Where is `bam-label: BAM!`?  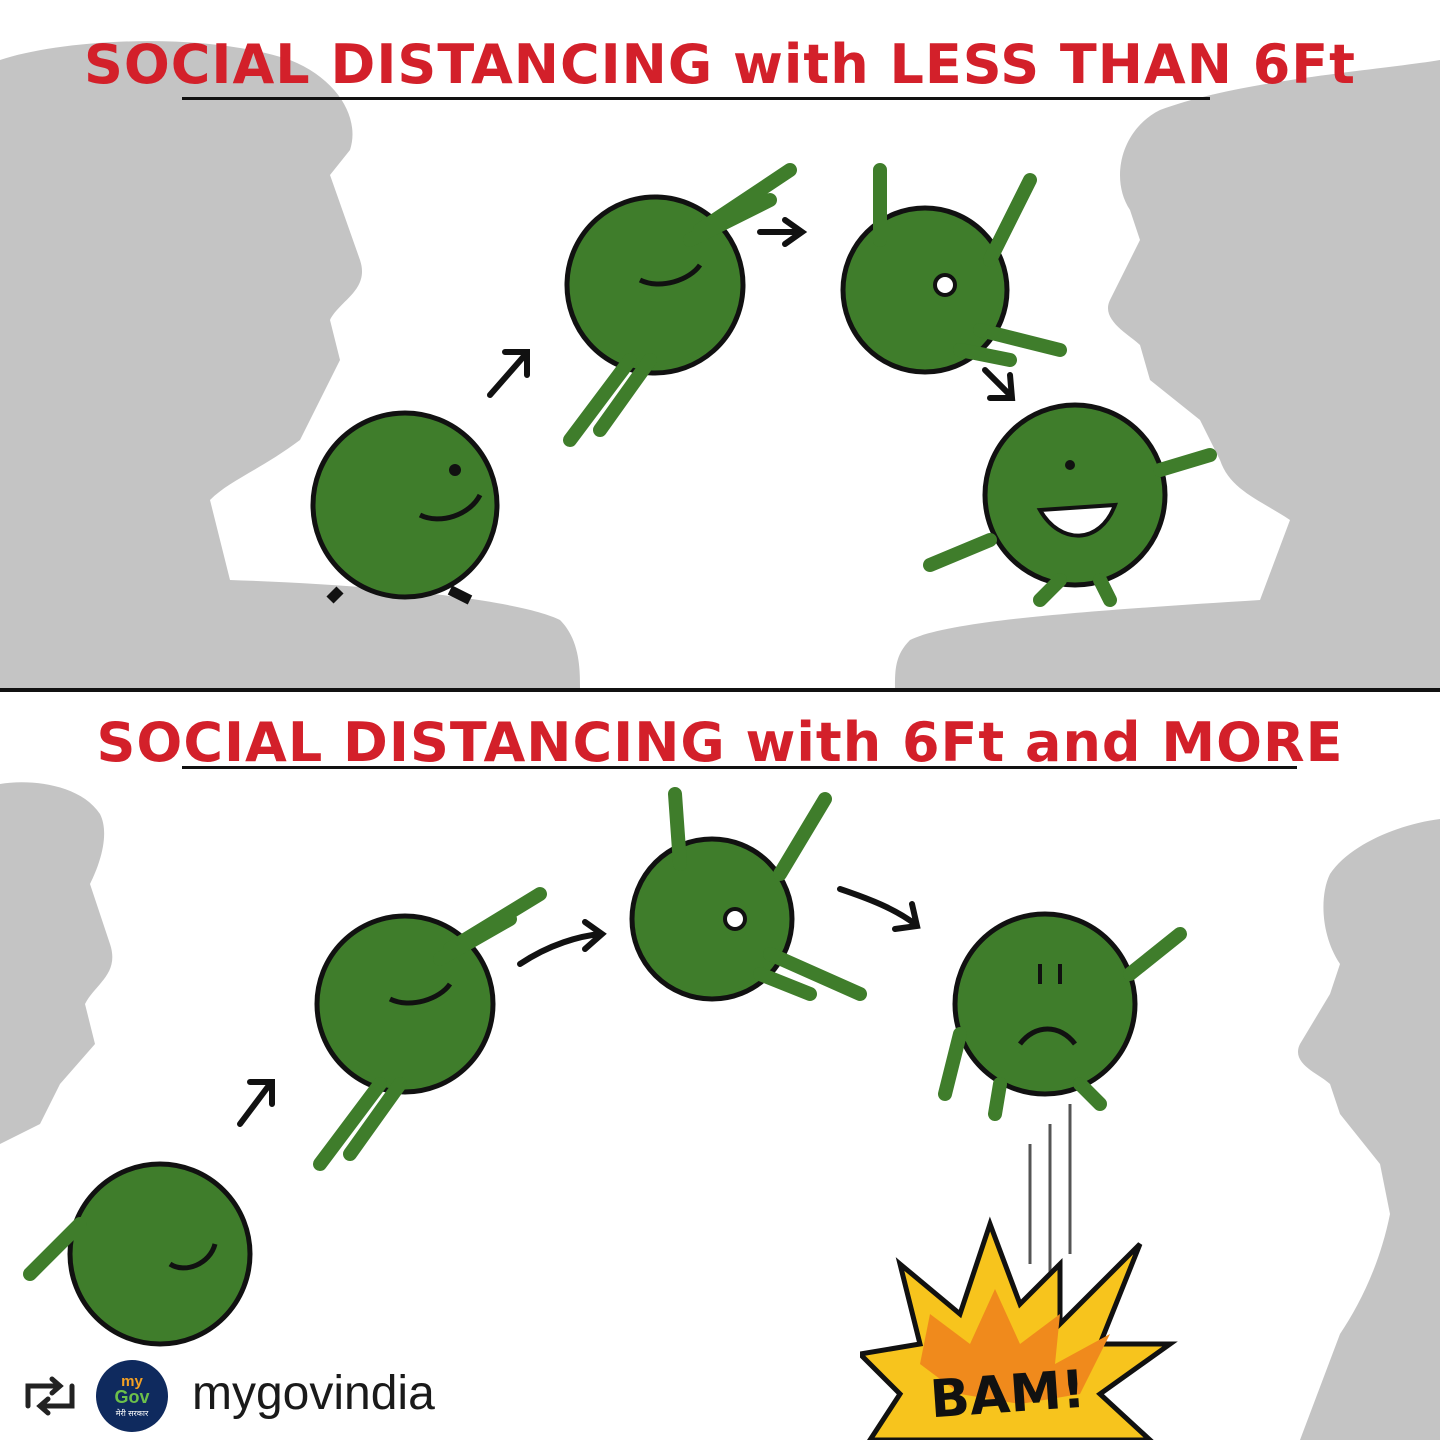 bam-label: BAM! is located at coordinates (1008, 1395).